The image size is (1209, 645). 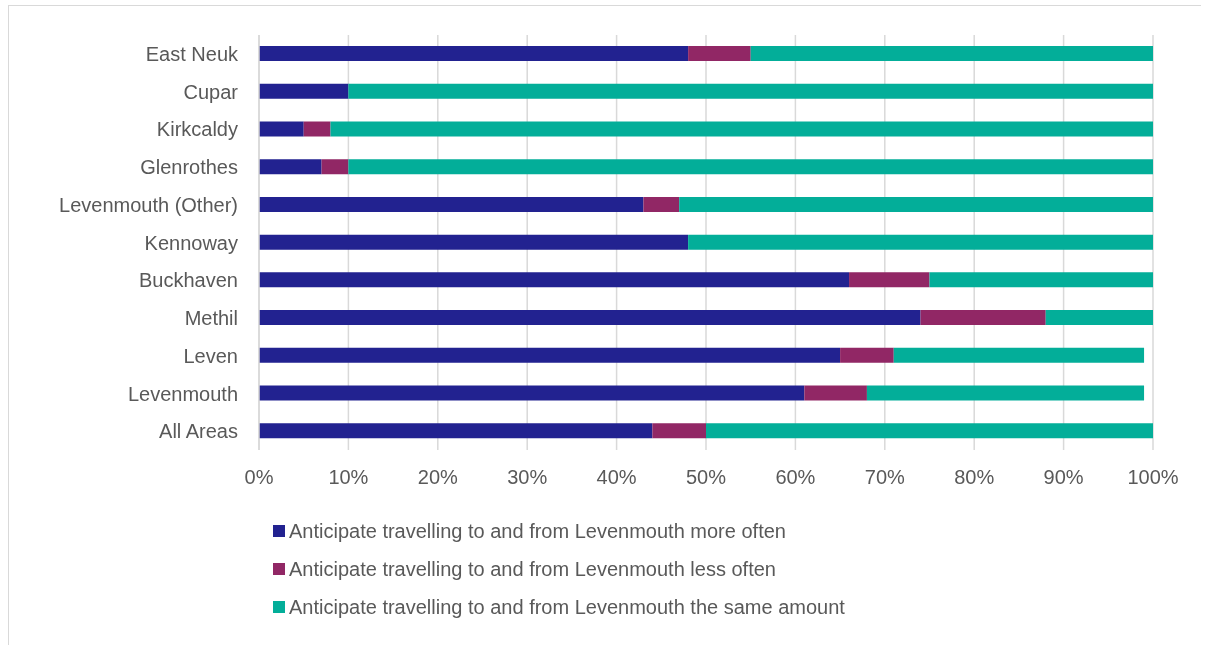 I want to click on y-tick-label: Leven, so click(x=210, y=355).